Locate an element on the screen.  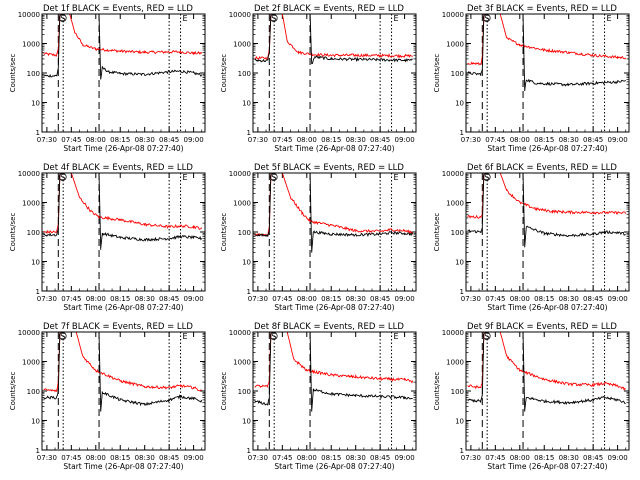
chart-title: Det 9f BLACK = Events, RED = LLD is located at coordinates (542, 327).